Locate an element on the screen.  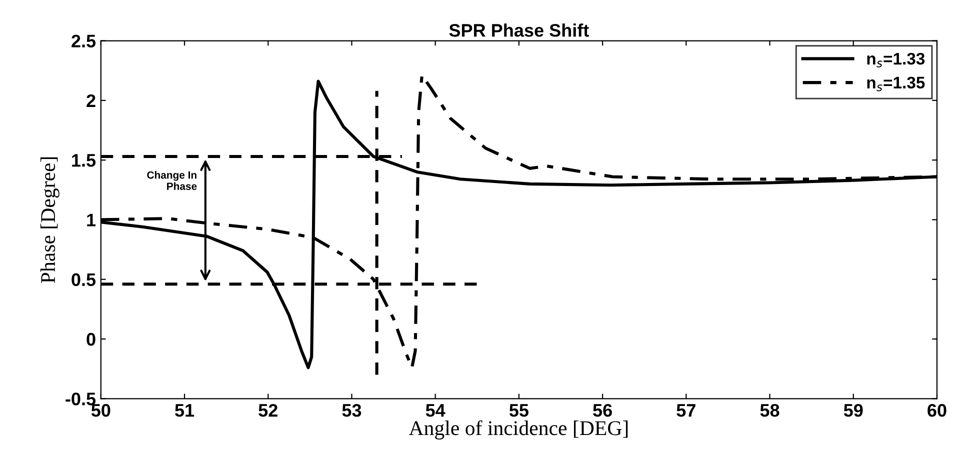
y-tick-label: 0 is located at coordinates (91, 339).